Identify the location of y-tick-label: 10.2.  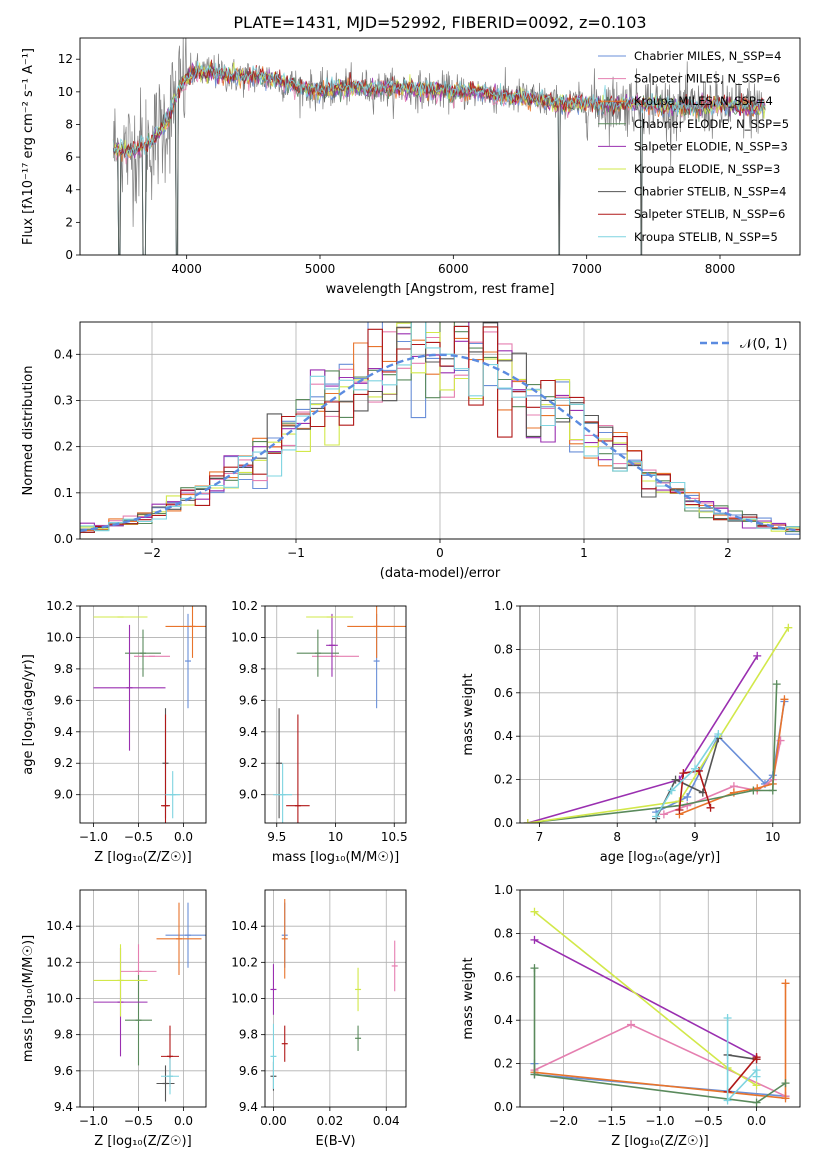
(59, 606).